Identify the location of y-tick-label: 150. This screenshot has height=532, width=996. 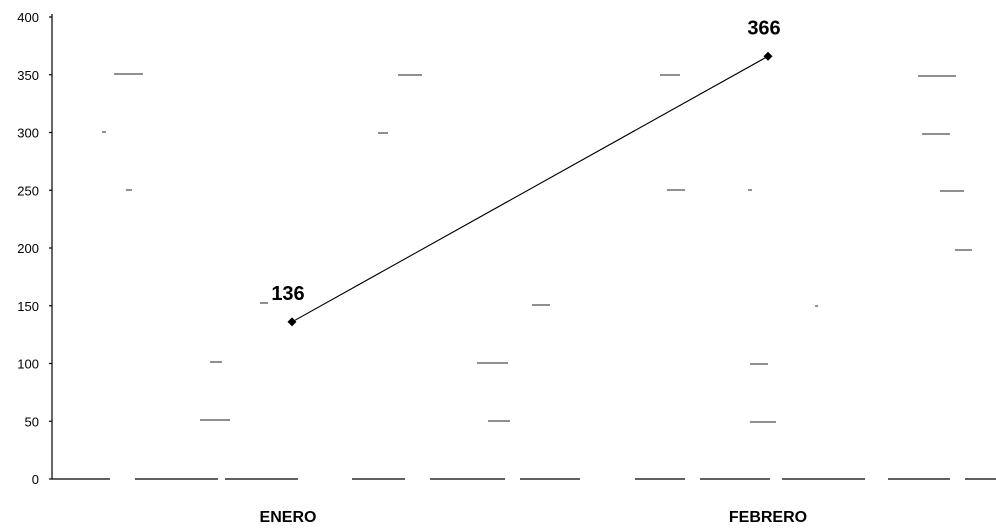
(28, 306).